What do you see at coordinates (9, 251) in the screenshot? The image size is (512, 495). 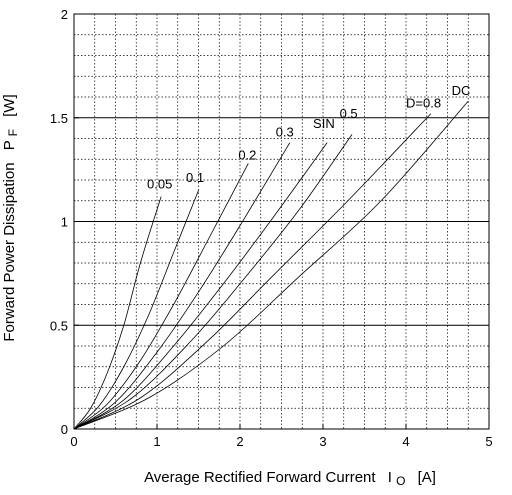 I see `y-axis-label-text: Forward Power Dissipation` at bounding box center [9, 251].